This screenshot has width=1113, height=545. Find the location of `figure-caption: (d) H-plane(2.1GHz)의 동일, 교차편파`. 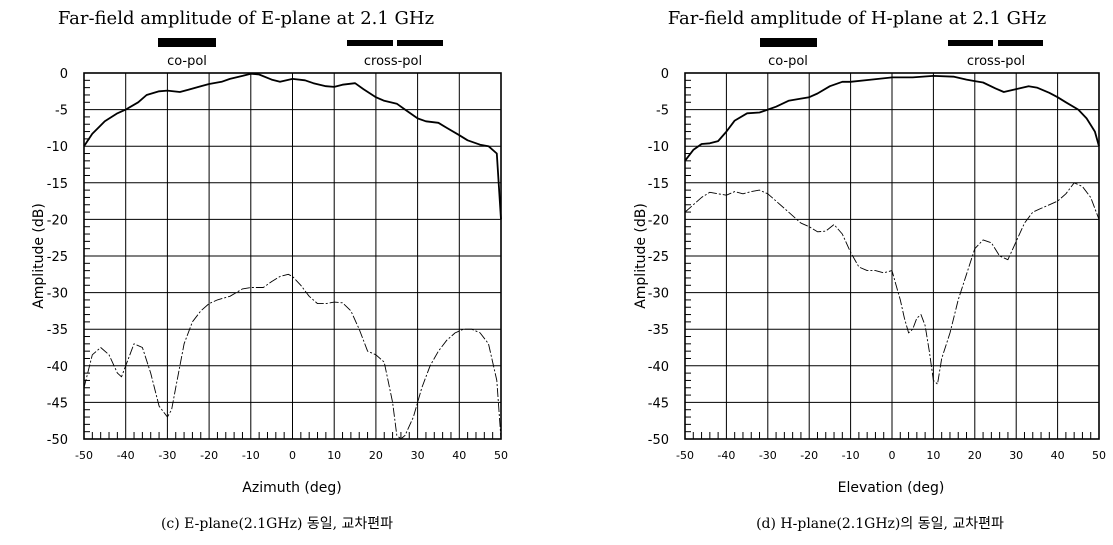

figure-caption: (d) H-plane(2.1GHz)의 동일, 교차편파 is located at coordinates (880, 524).